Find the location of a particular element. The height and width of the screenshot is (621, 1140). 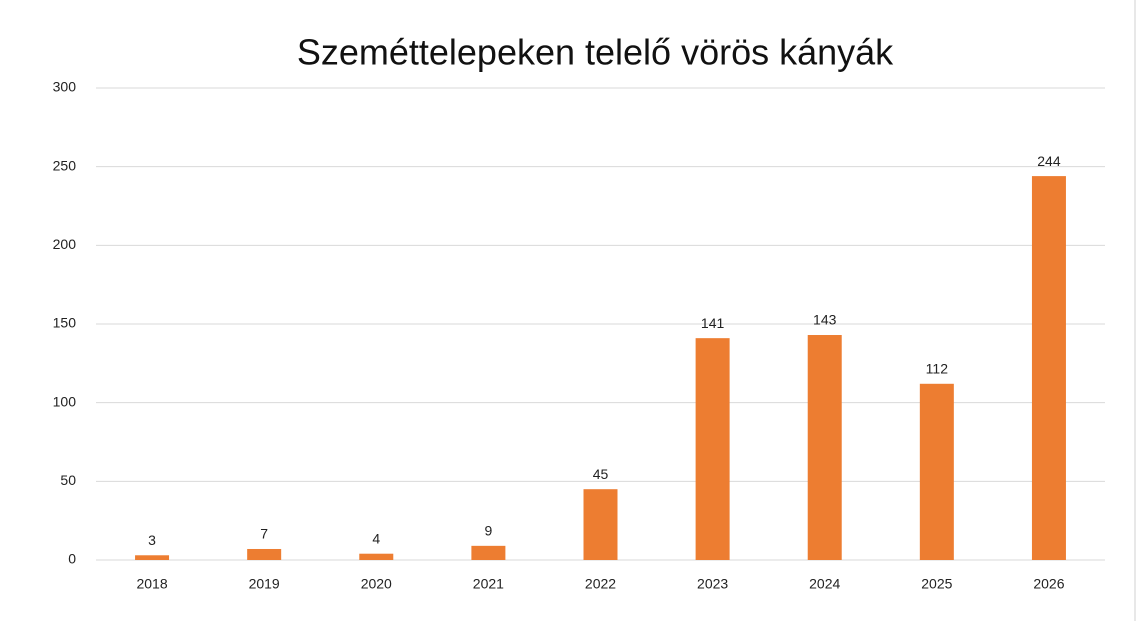

y-tick-label: 300 is located at coordinates (65, 87).